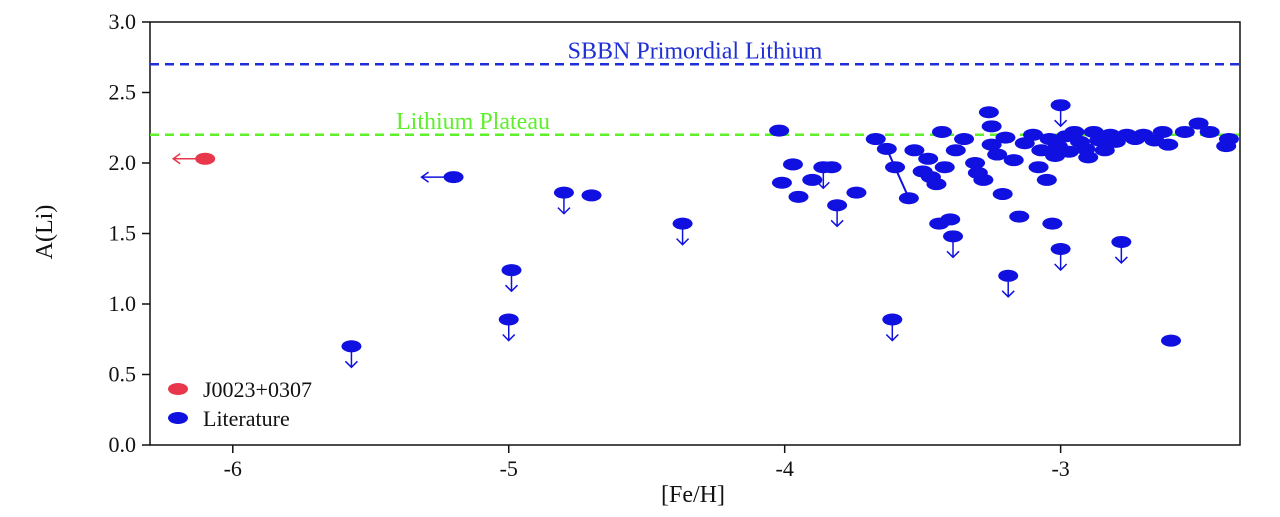  I want to click on fe-limit-arrowhead, so click(424, 177).